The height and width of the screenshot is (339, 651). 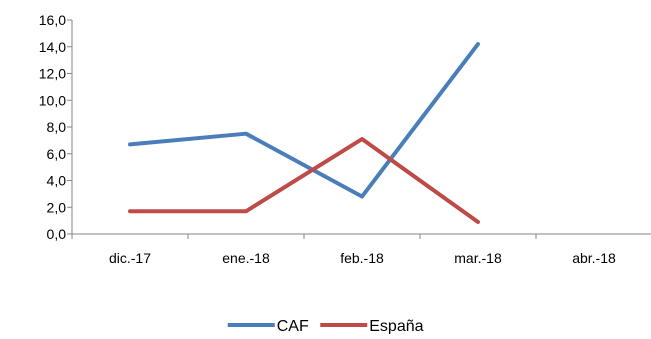 What do you see at coordinates (246, 258) in the screenshot?
I see `x-tick-label: ene.-18` at bounding box center [246, 258].